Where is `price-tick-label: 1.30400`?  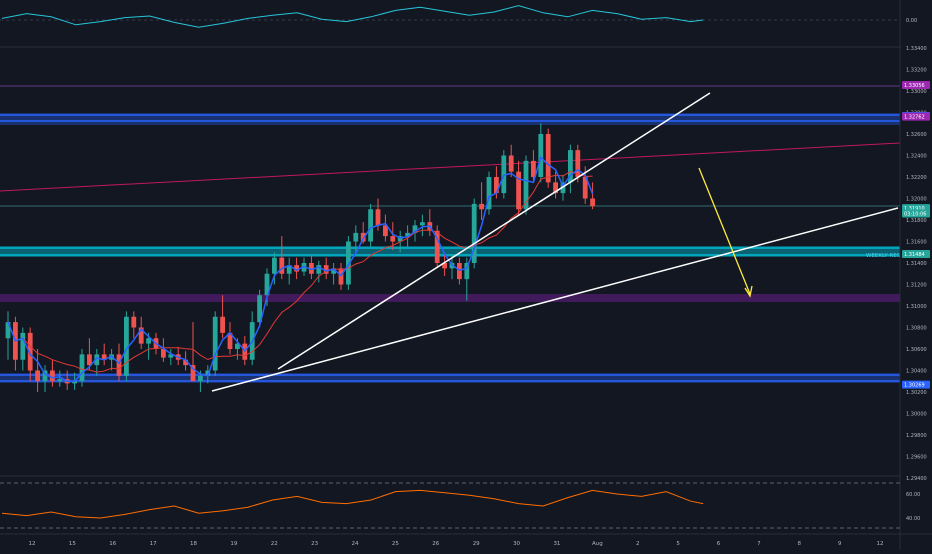 price-tick-label: 1.30400 is located at coordinates (916, 372).